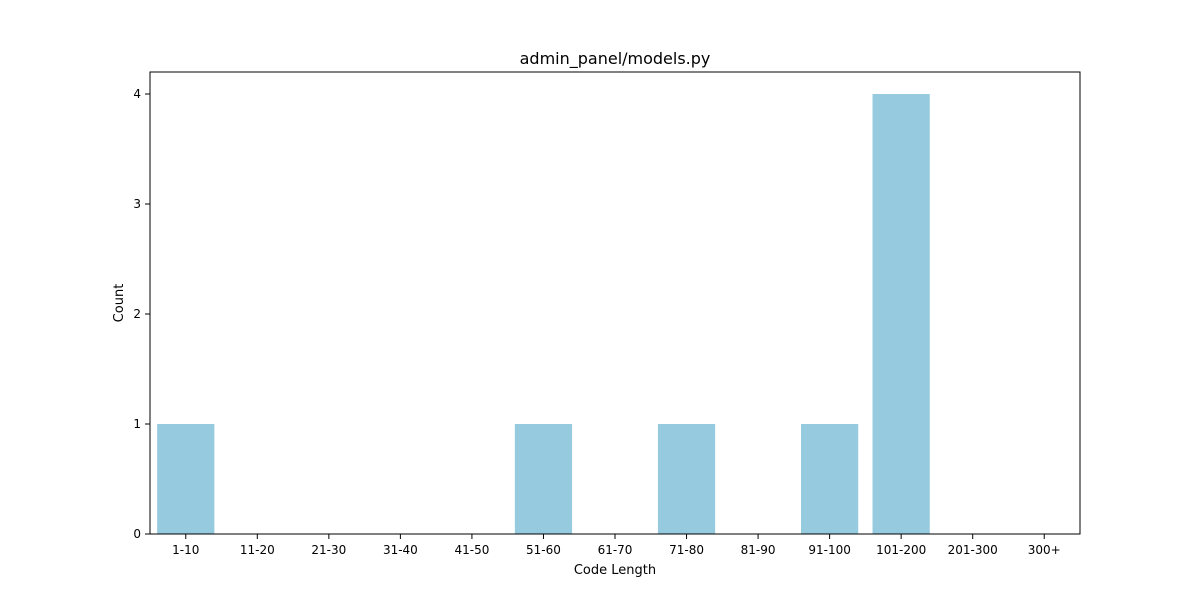 Image resolution: width=1200 pixels, height=604 pixels. Describe the element at coordinates (119, 303) in the screenshot. I see `y-axis-label: Count` at that location.